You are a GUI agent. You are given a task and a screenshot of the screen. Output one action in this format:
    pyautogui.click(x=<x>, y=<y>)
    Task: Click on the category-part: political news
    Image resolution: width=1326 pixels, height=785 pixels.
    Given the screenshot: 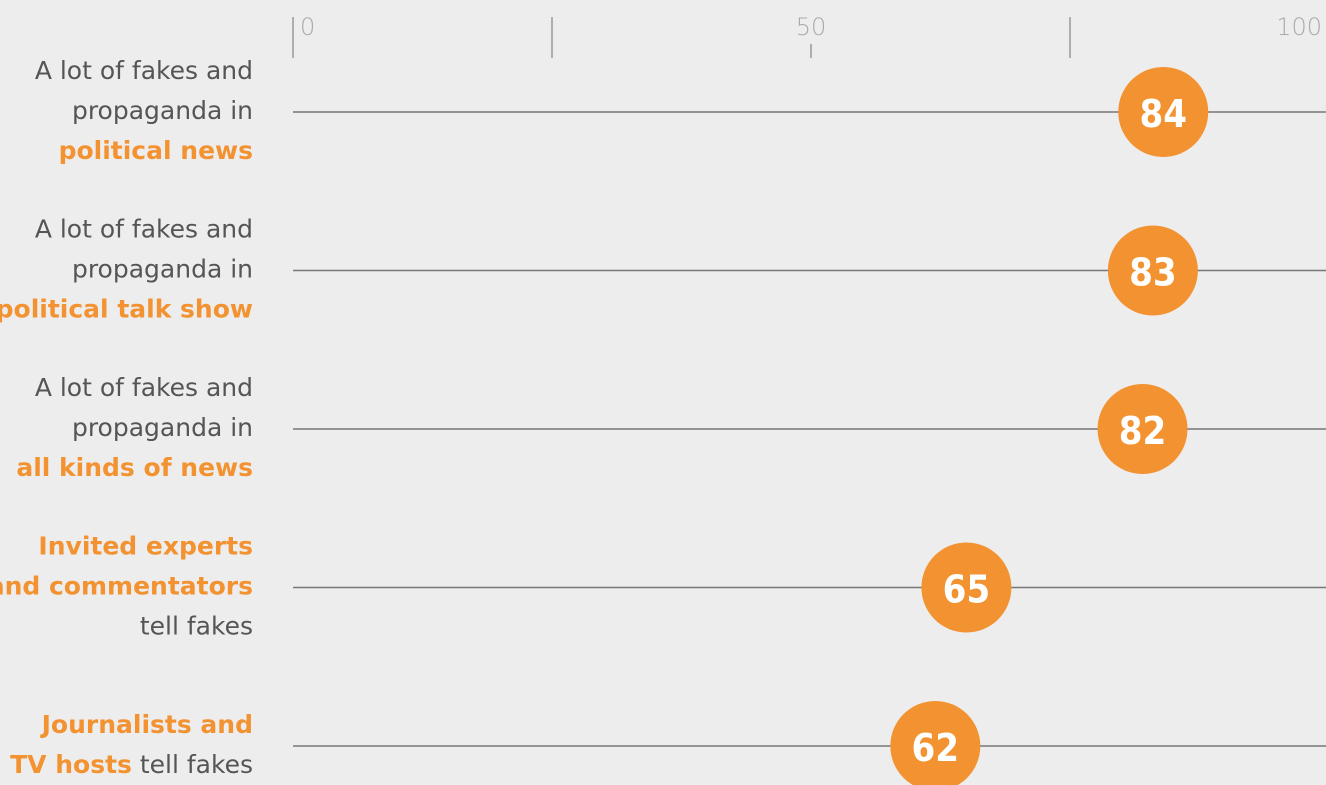 What is the action you would take?
    pyautogui.click(x=156, y=150)
    